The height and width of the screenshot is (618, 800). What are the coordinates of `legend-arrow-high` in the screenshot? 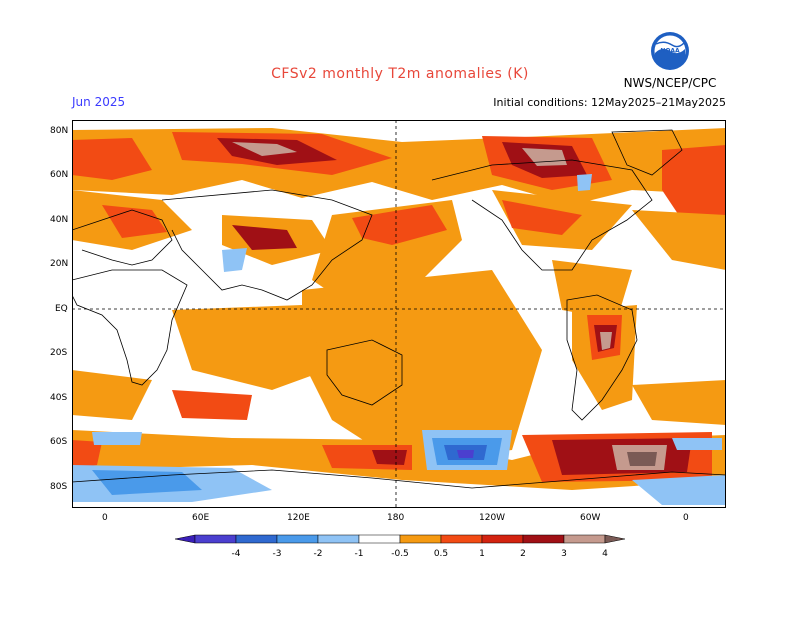 It's located at (614, 539).